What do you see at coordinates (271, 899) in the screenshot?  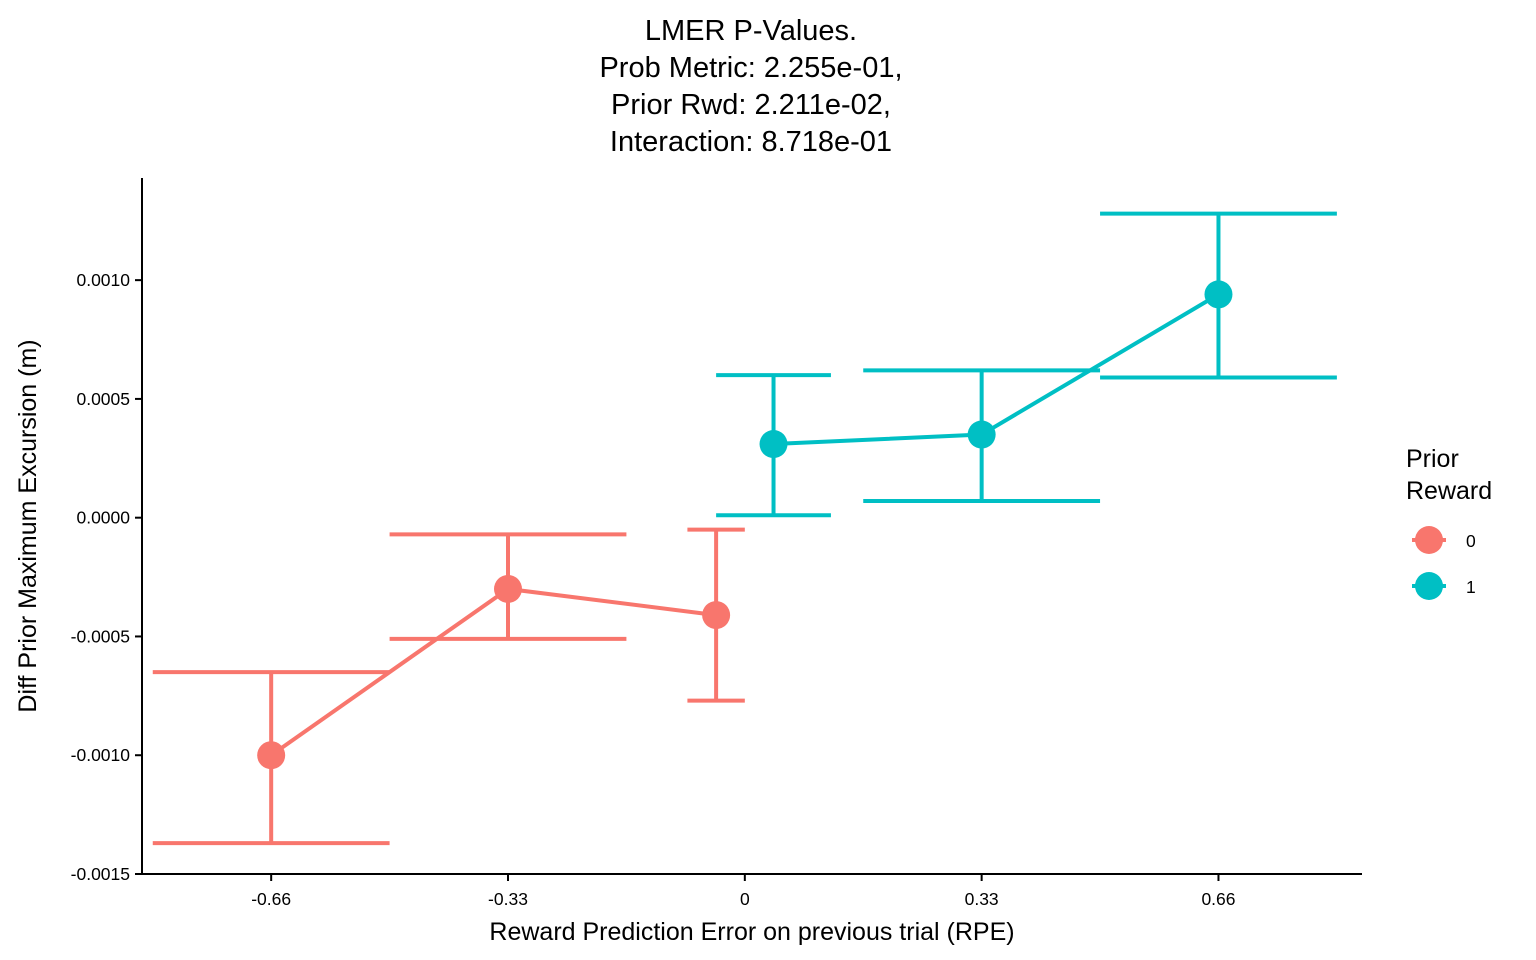 I see `x-tick-label: -0.66` at bounding box center [271, 899].